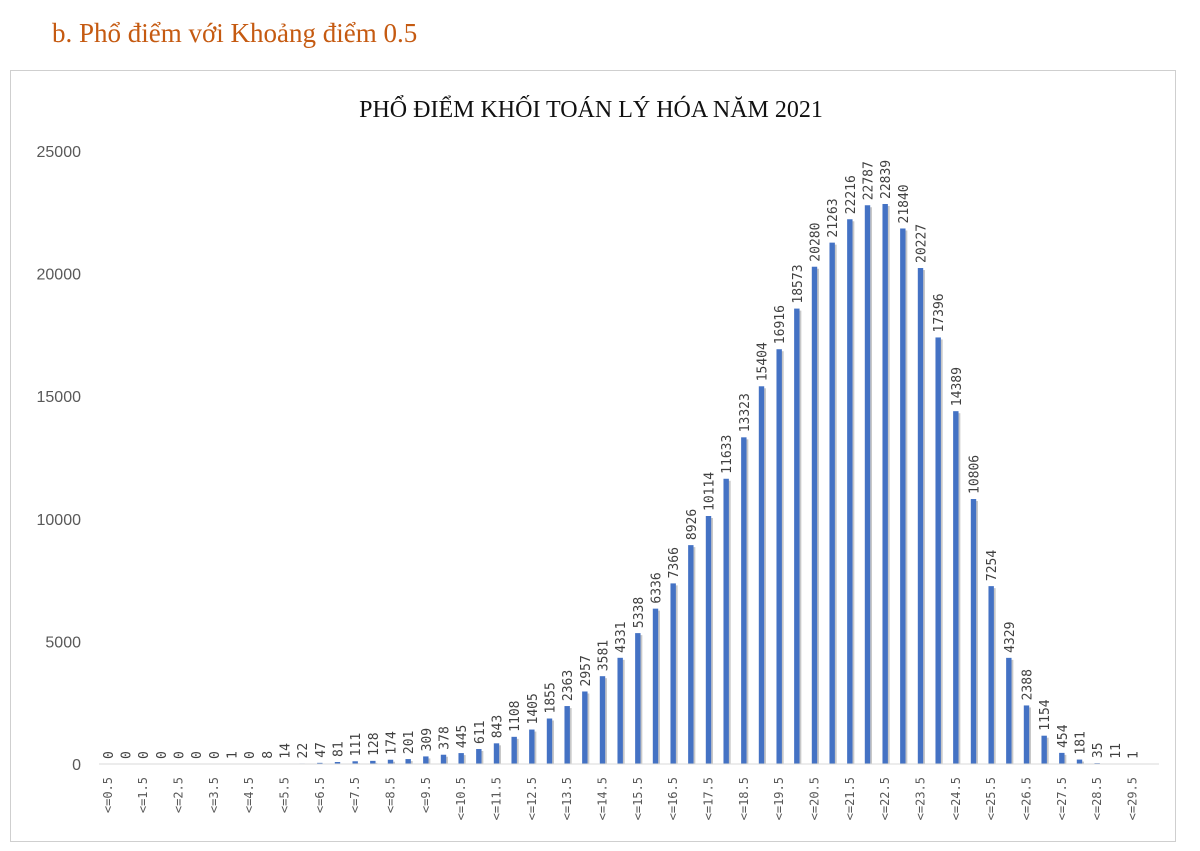 This screenshot has height=851, width=1200. Describe the element at coordinates (143, 795) in the screenshot. I see `x-tick-label: <=1.5` at that location.